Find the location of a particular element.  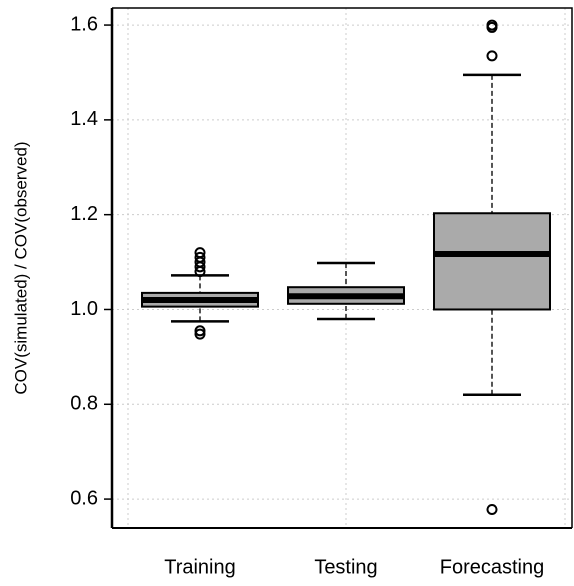

box is located at coordinates (492, 261).